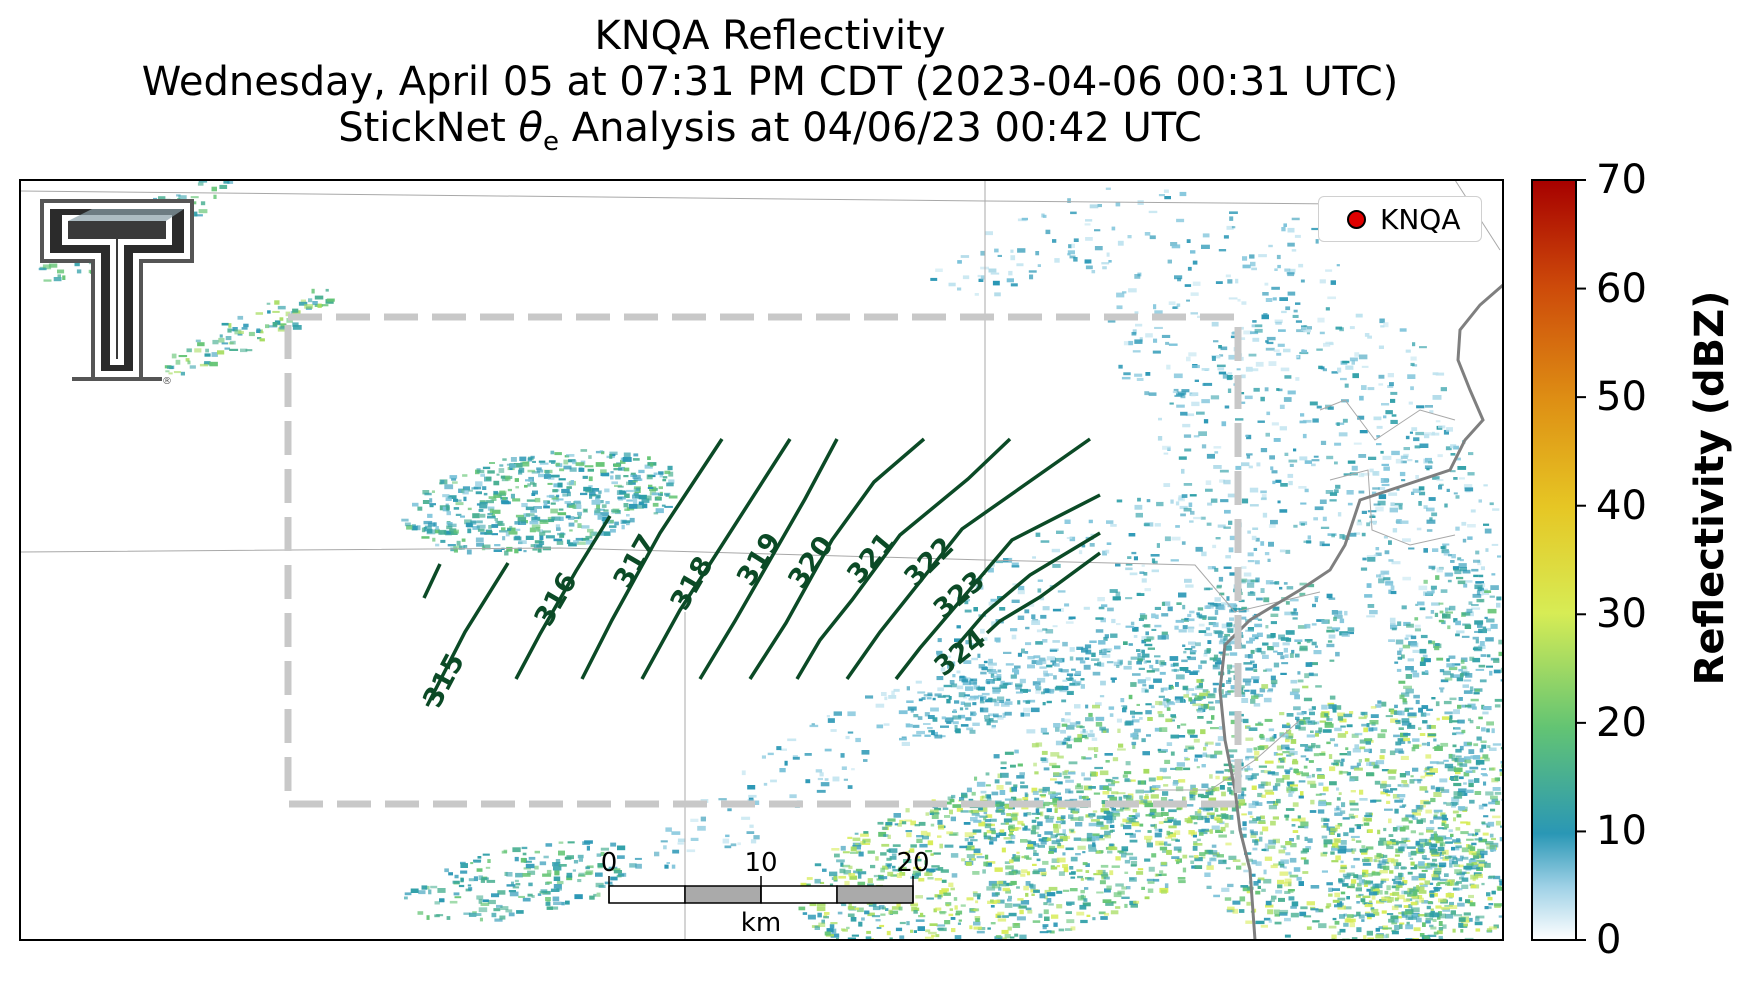  I want to click on theta-symbol: θ, so click(530, 128).